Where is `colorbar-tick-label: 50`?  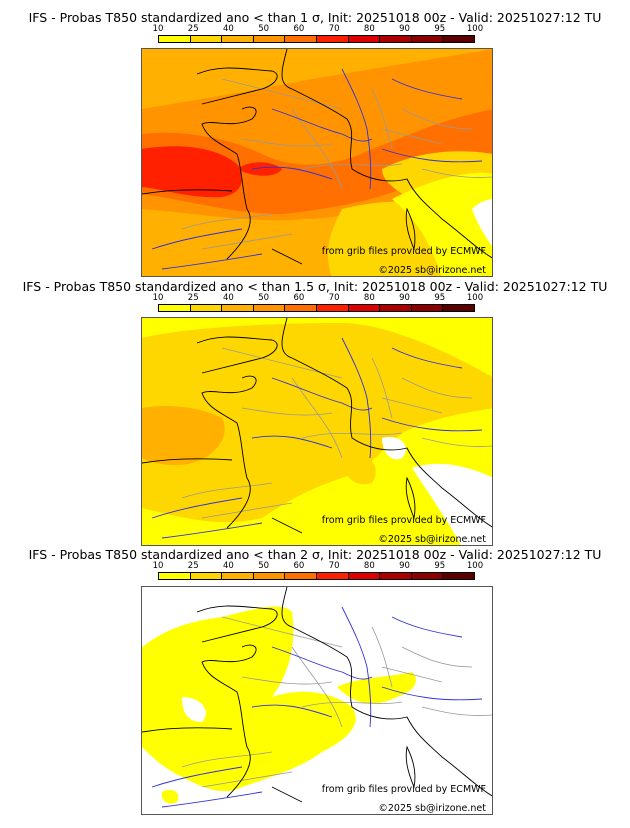
colorbar-tick-label: 50 is located at coordinates (264, 29).